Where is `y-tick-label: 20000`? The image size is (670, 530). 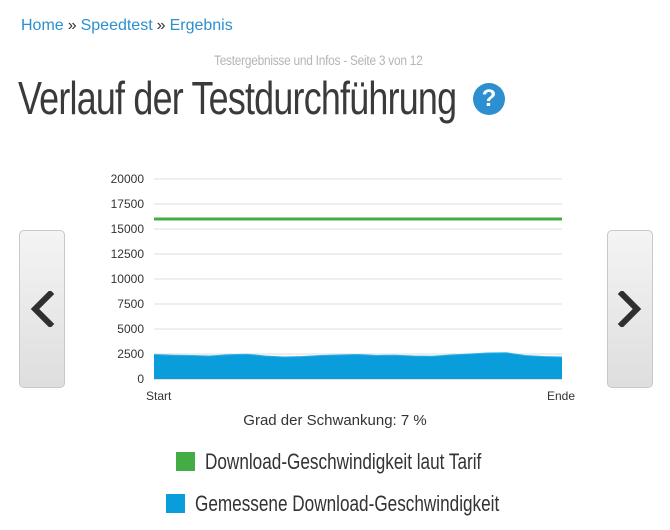
y-tick-label: 20000 is located at coordinates (128, 179).